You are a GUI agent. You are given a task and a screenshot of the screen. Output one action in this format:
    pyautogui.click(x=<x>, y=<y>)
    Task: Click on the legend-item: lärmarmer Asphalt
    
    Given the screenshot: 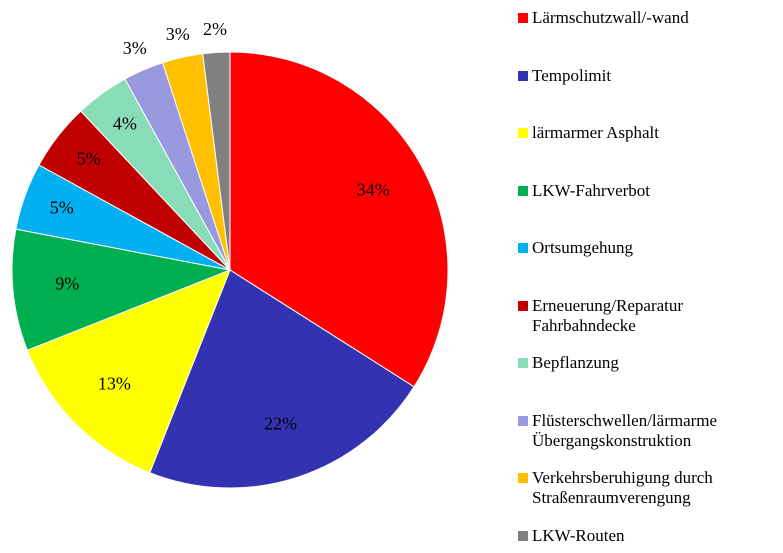 What is the action you would take?
    pyautogui.click(x=649, y=133)
    